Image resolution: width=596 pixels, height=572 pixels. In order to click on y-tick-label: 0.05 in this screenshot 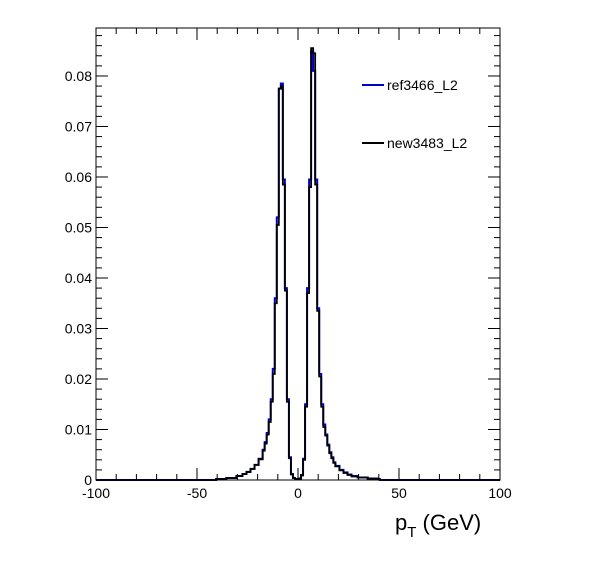, I will do `click(78, 227)`.